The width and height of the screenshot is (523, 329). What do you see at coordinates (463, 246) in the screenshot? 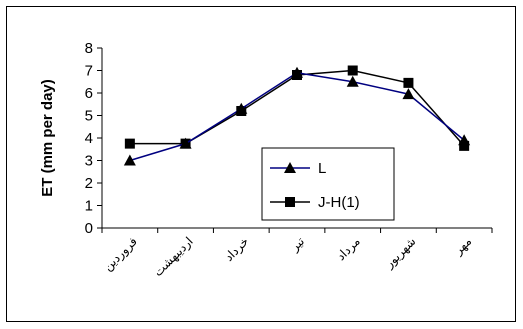
I see `x-category-label: مهر` at bounding box center [463, 246].